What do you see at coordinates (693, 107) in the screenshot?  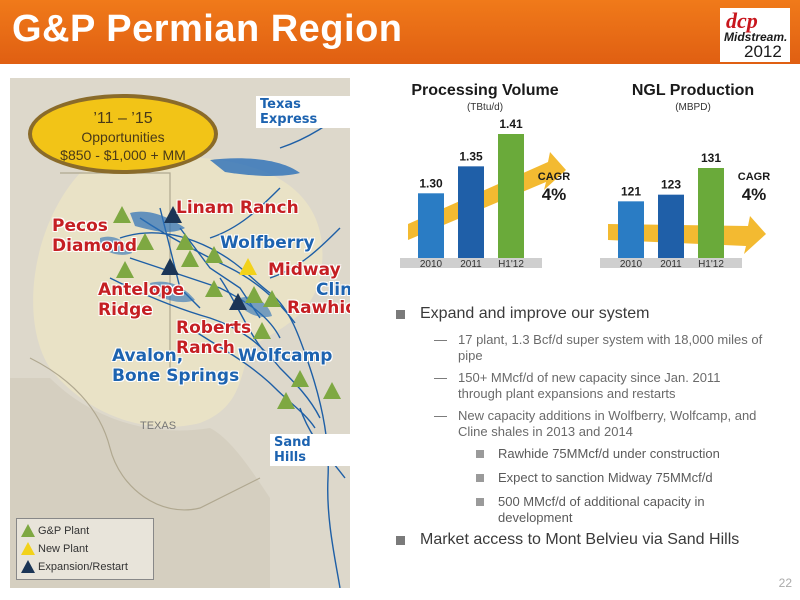 I see `ngl-chart-unit: (MBPD)` at bounding box center [693, 107].